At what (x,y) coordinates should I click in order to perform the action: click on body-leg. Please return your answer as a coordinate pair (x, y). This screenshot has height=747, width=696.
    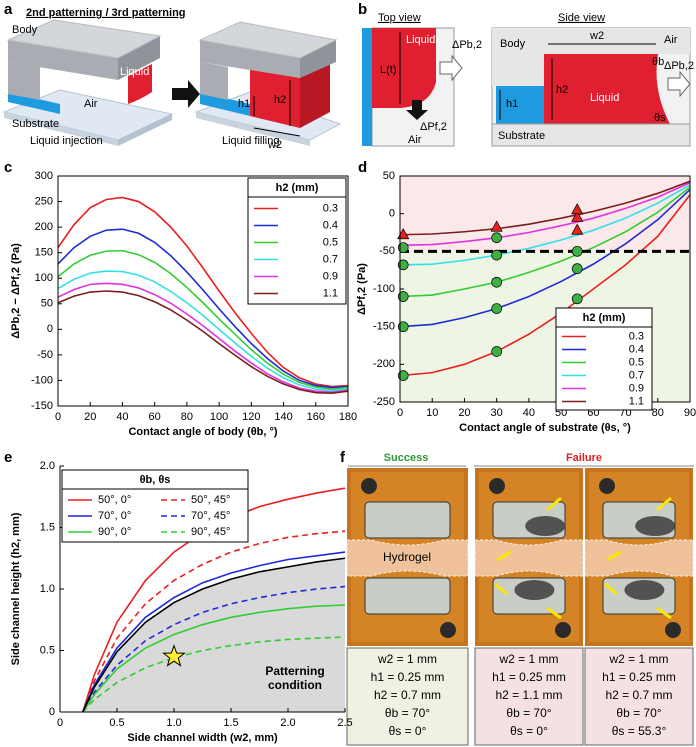
    Looking at the image, I should click on (214, 81).